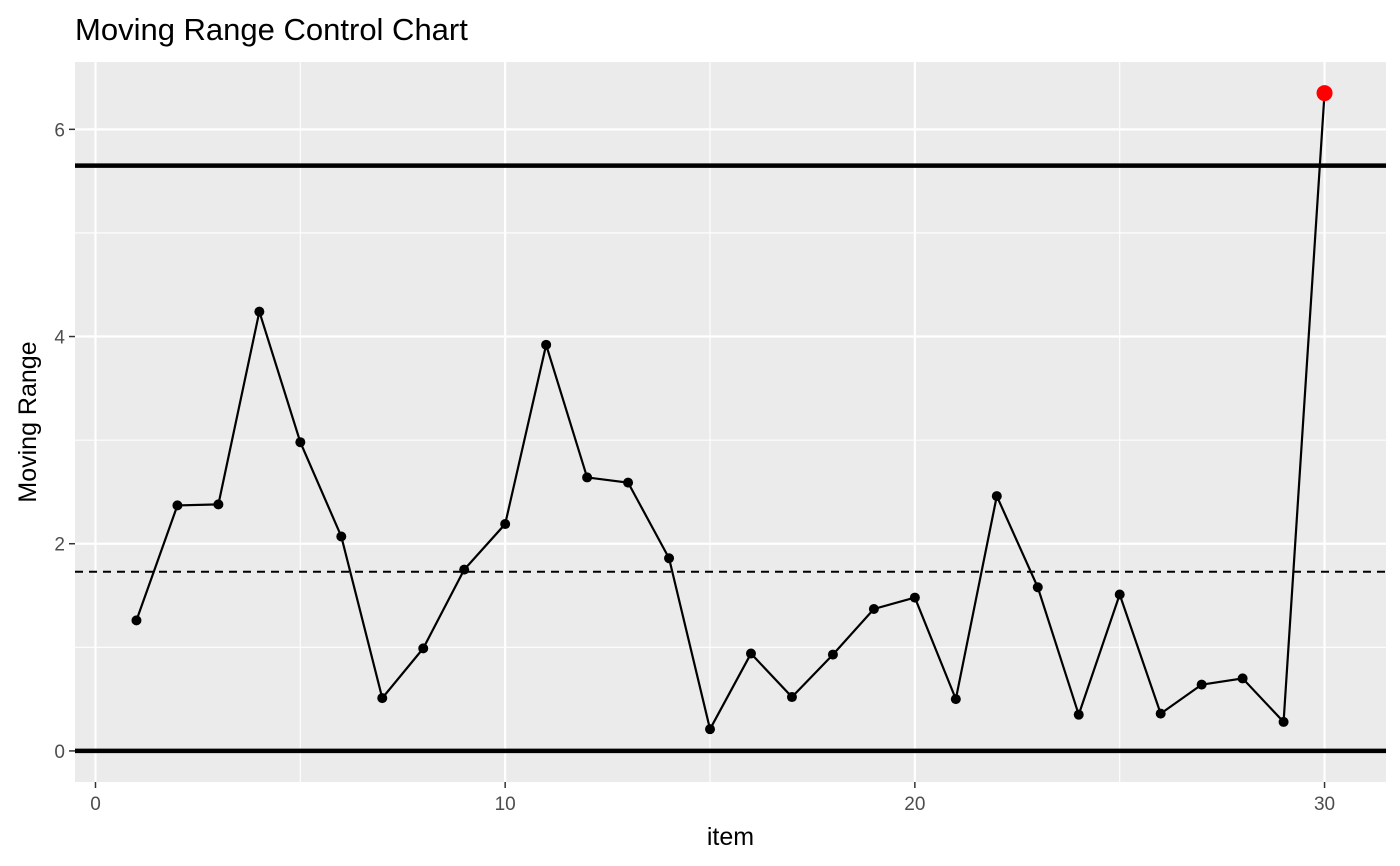 The height and width of the screenshot is (866, 1400). Describe the element at coordinates (28, 421) in the screenshot. I see `y-axis-title: Moving Range` at that location.